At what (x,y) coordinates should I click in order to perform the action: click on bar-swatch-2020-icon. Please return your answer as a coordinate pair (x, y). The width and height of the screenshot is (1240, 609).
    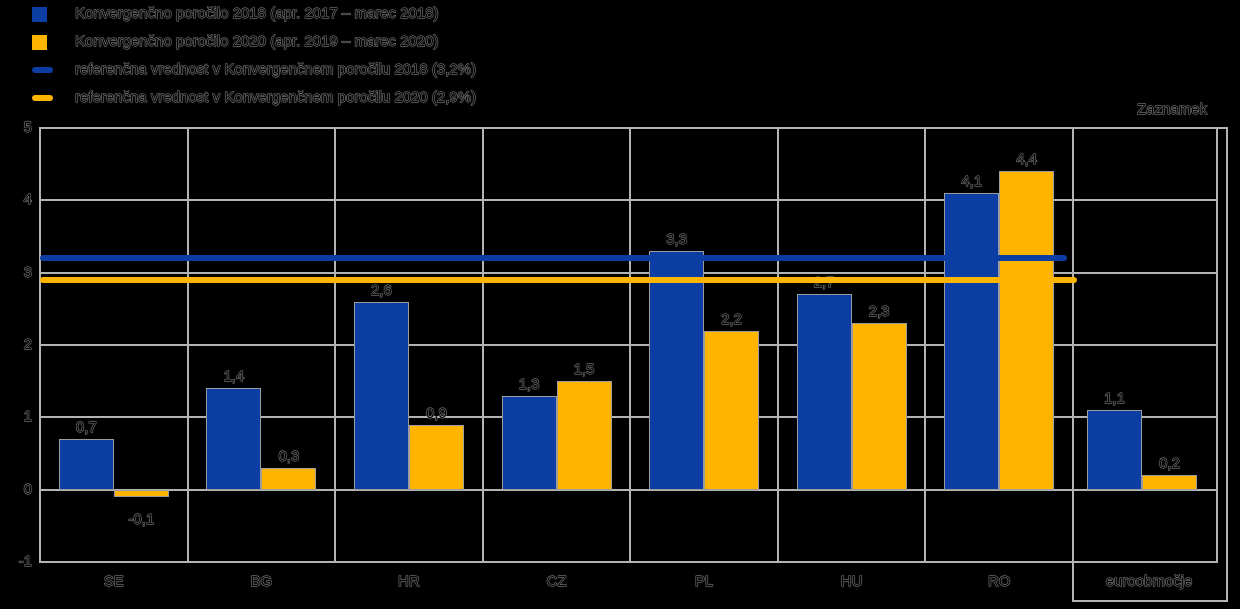
    Looking at the image, I should click on (39, 42).